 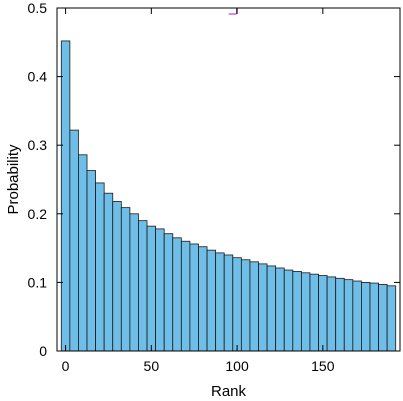 I want to click on y-tick-label-4: 0.4, so click(x=38, y=77).